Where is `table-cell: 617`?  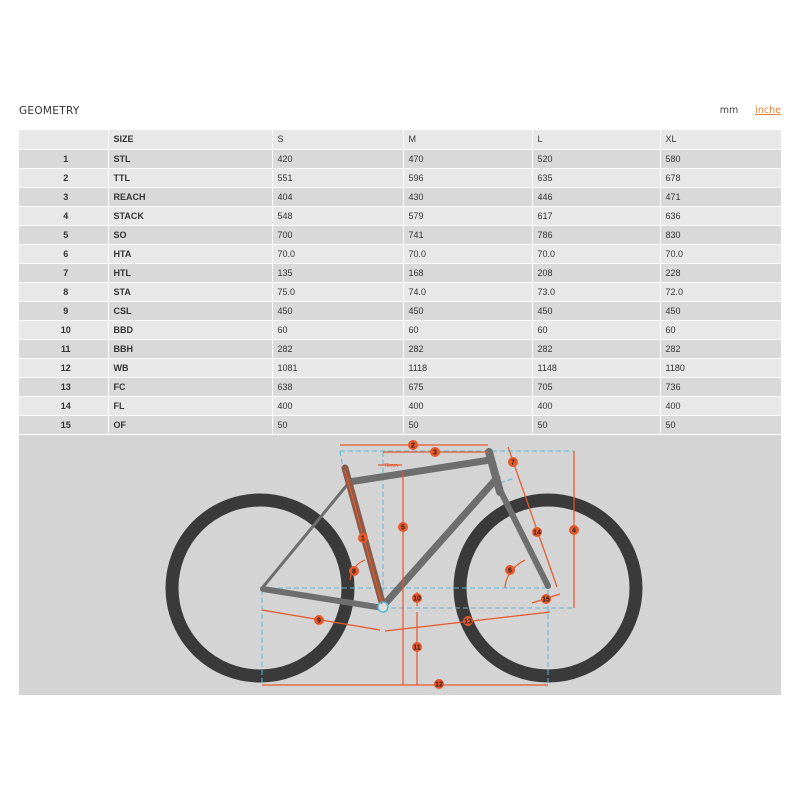
table-cell: 617 is located at coordinates (595, 216).